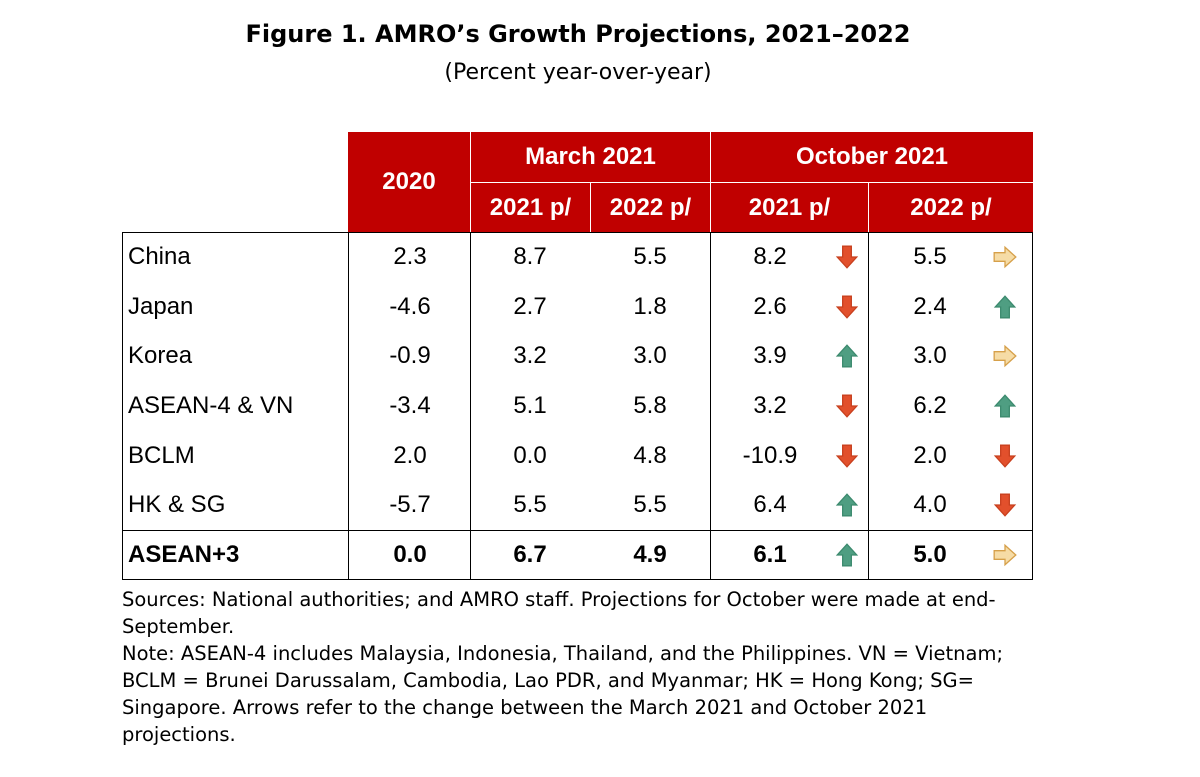  Describe the element at coordinates (650, 455) in the screenshot. I see `value-cell: 4.8` at that location.